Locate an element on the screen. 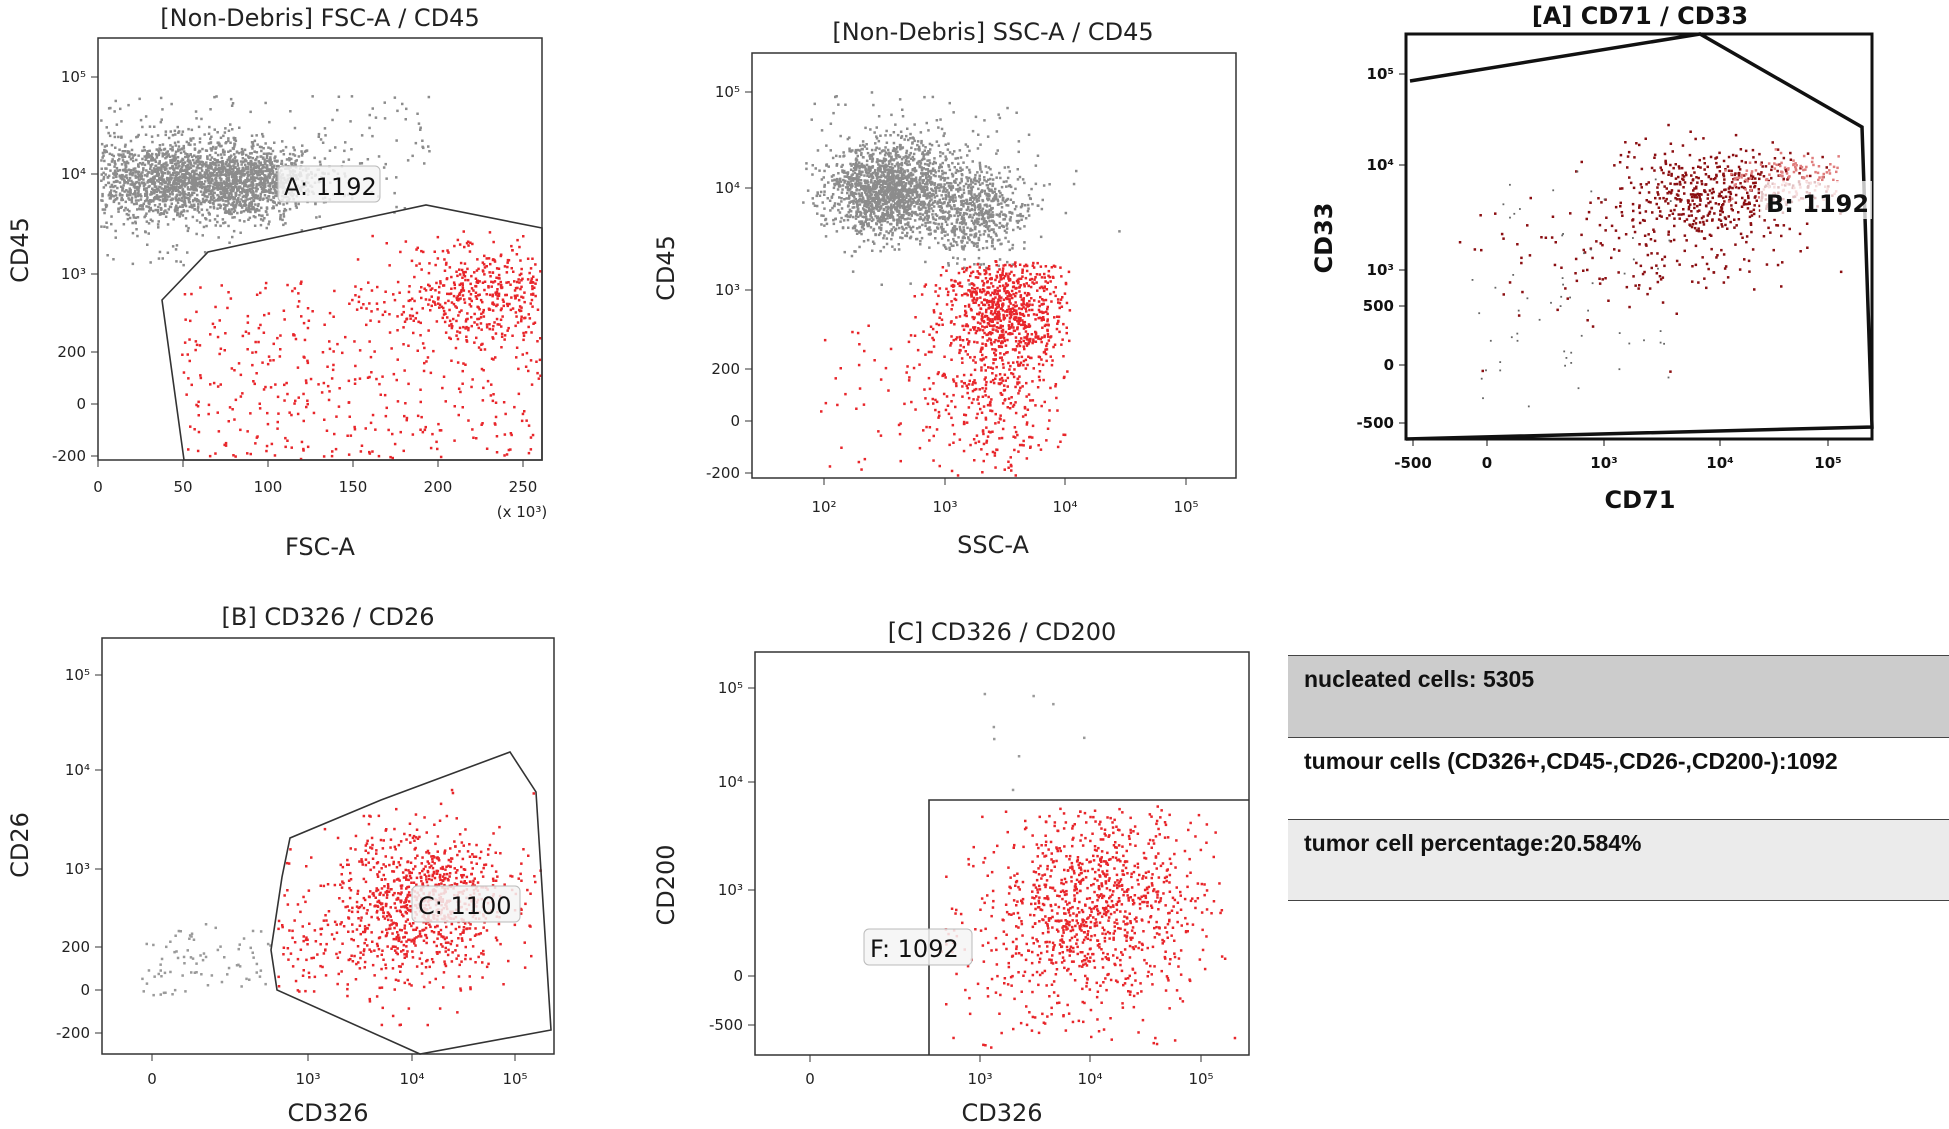 Image resolution: width=1949 pixels, height=1129 pixels. p1-ytick: 0 is located at coordinates (81, 404).